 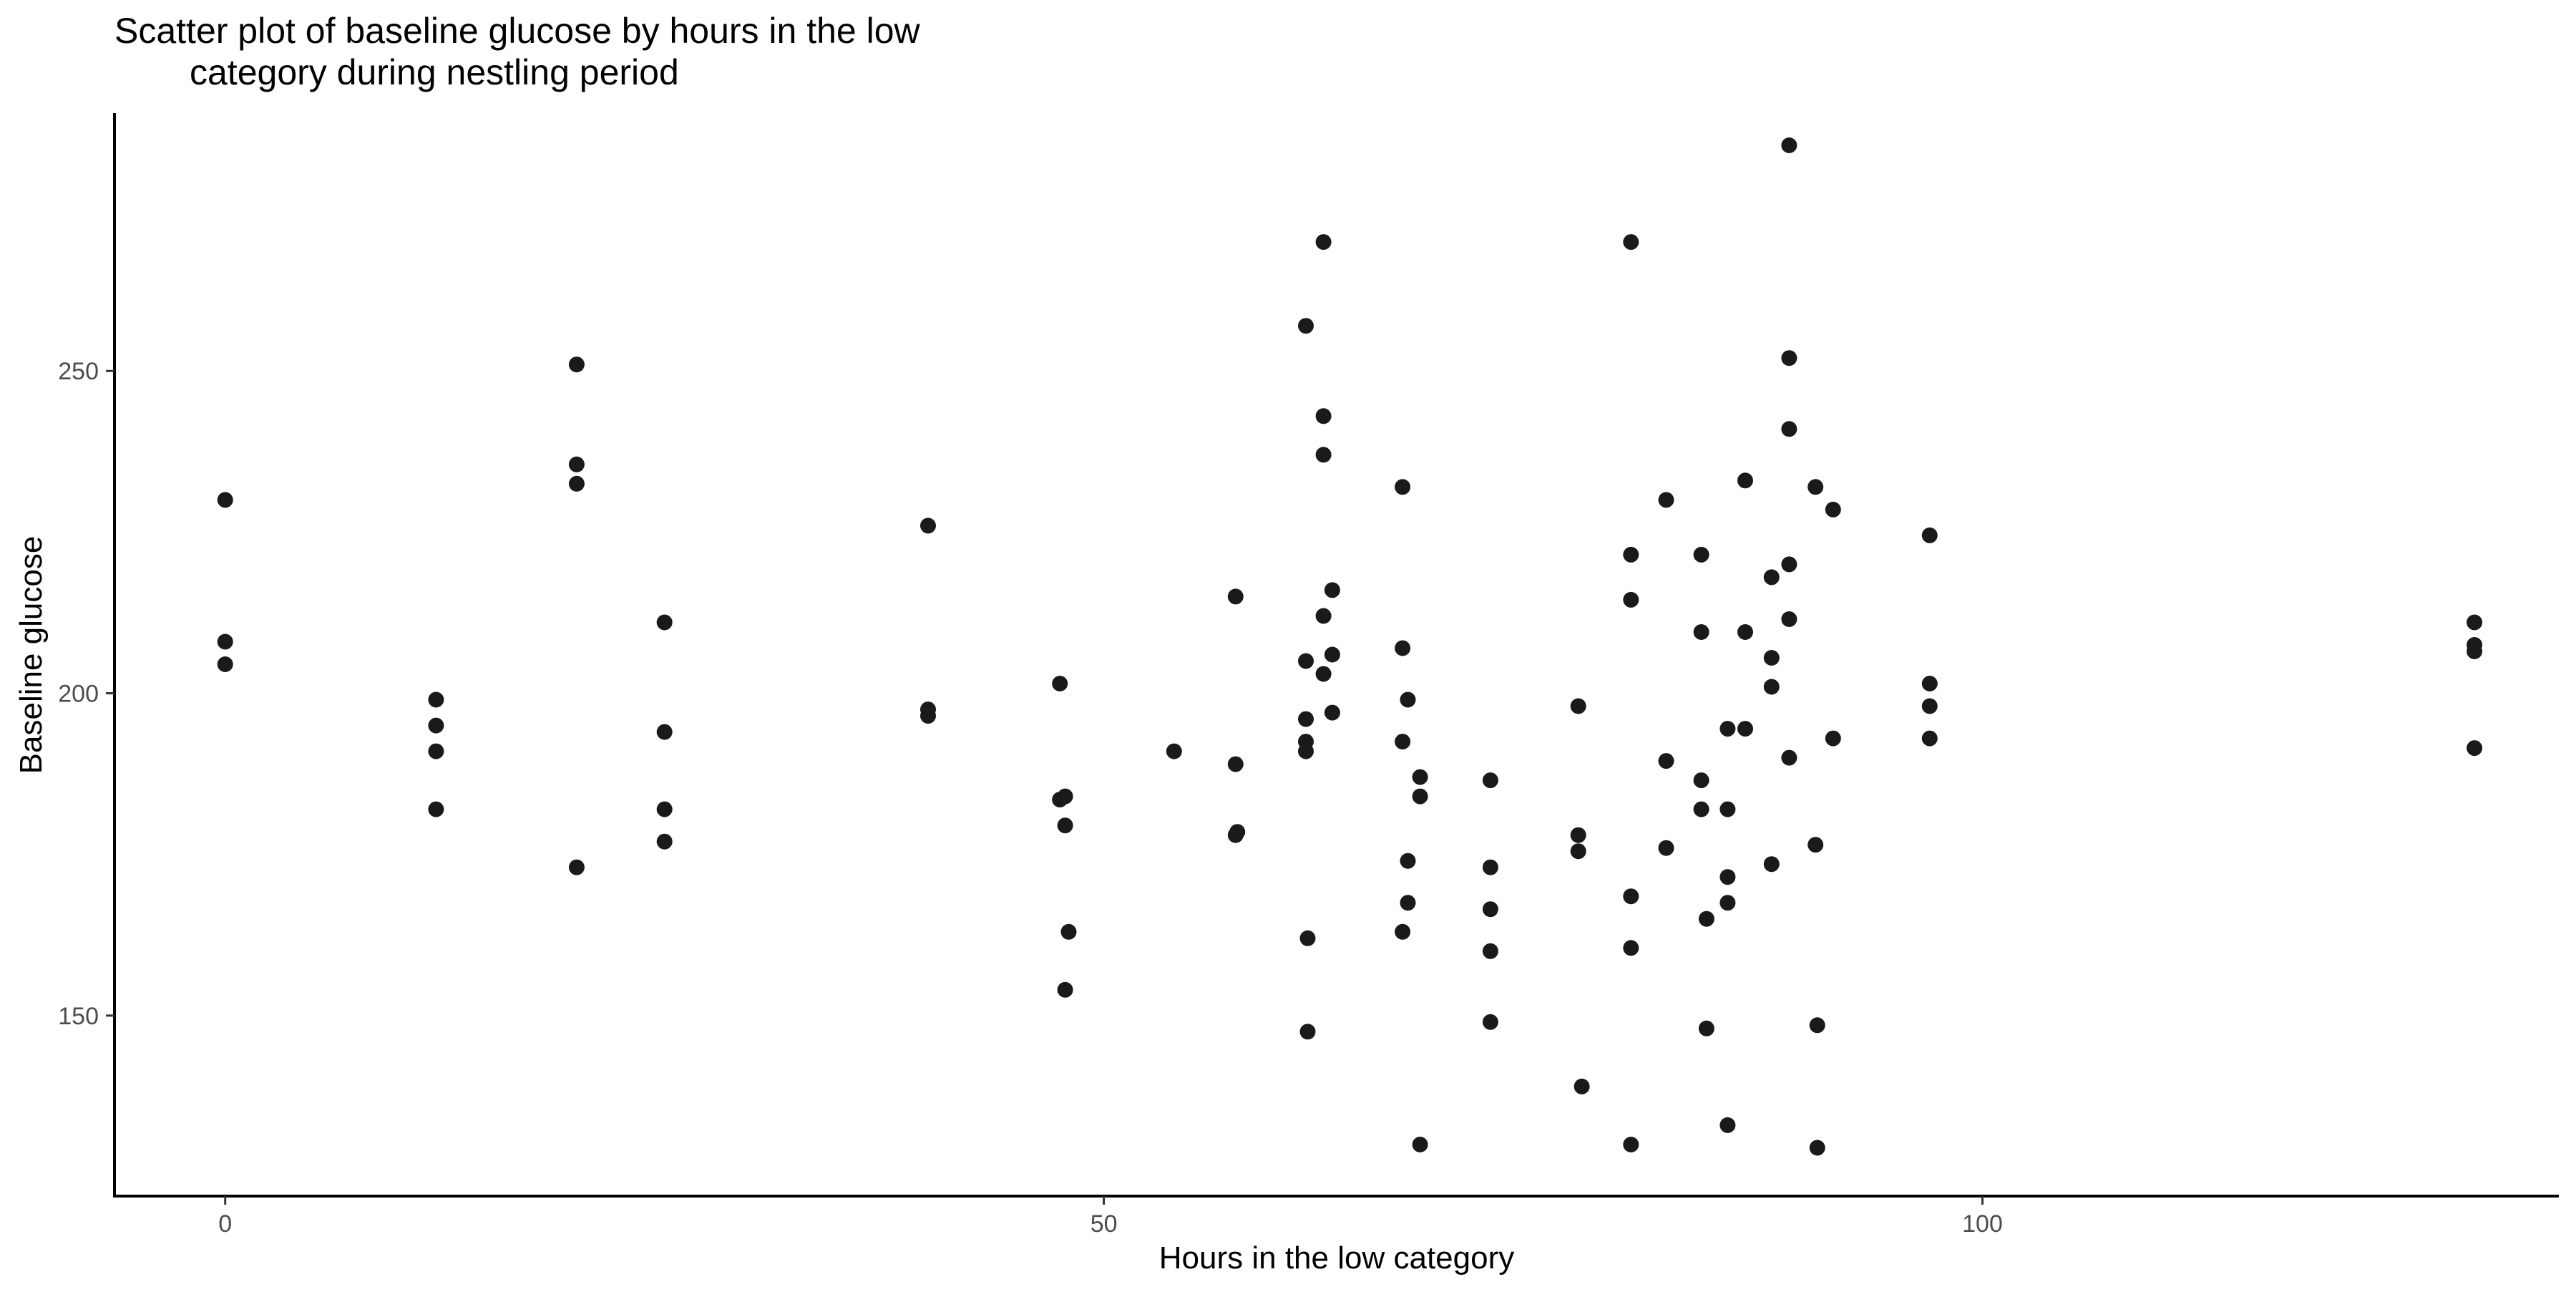 I want to click on x-axis-title: Hours in the low category, so click(x=1336, y=1258).